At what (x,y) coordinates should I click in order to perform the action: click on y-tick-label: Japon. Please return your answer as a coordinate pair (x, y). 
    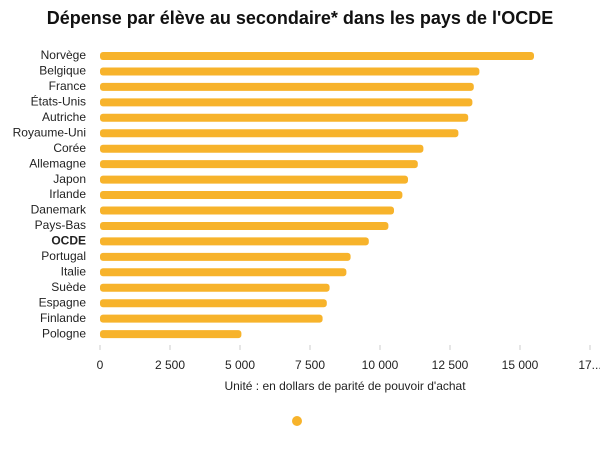
    Looking at the image, I should click on (69, 179).